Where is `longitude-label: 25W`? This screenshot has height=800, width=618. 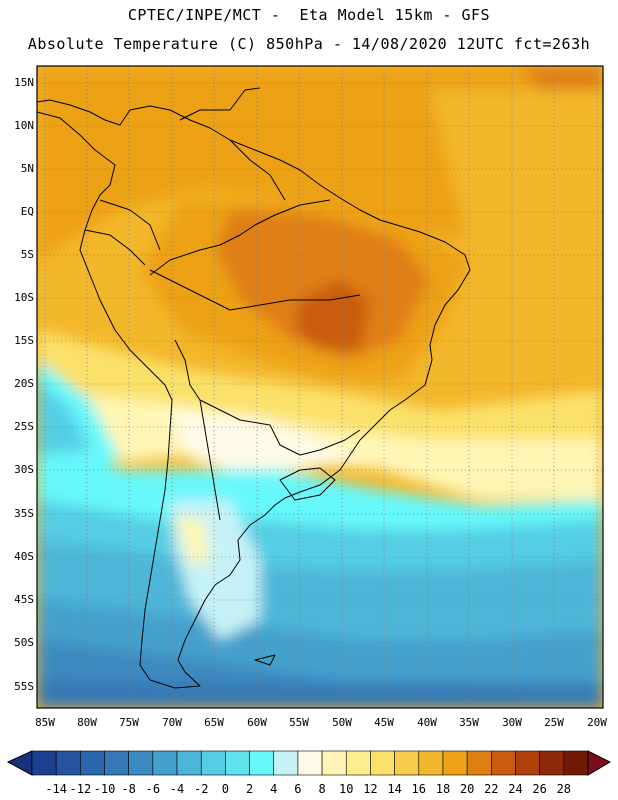 longitude-label: 25W is located at coordinates (554, 722).